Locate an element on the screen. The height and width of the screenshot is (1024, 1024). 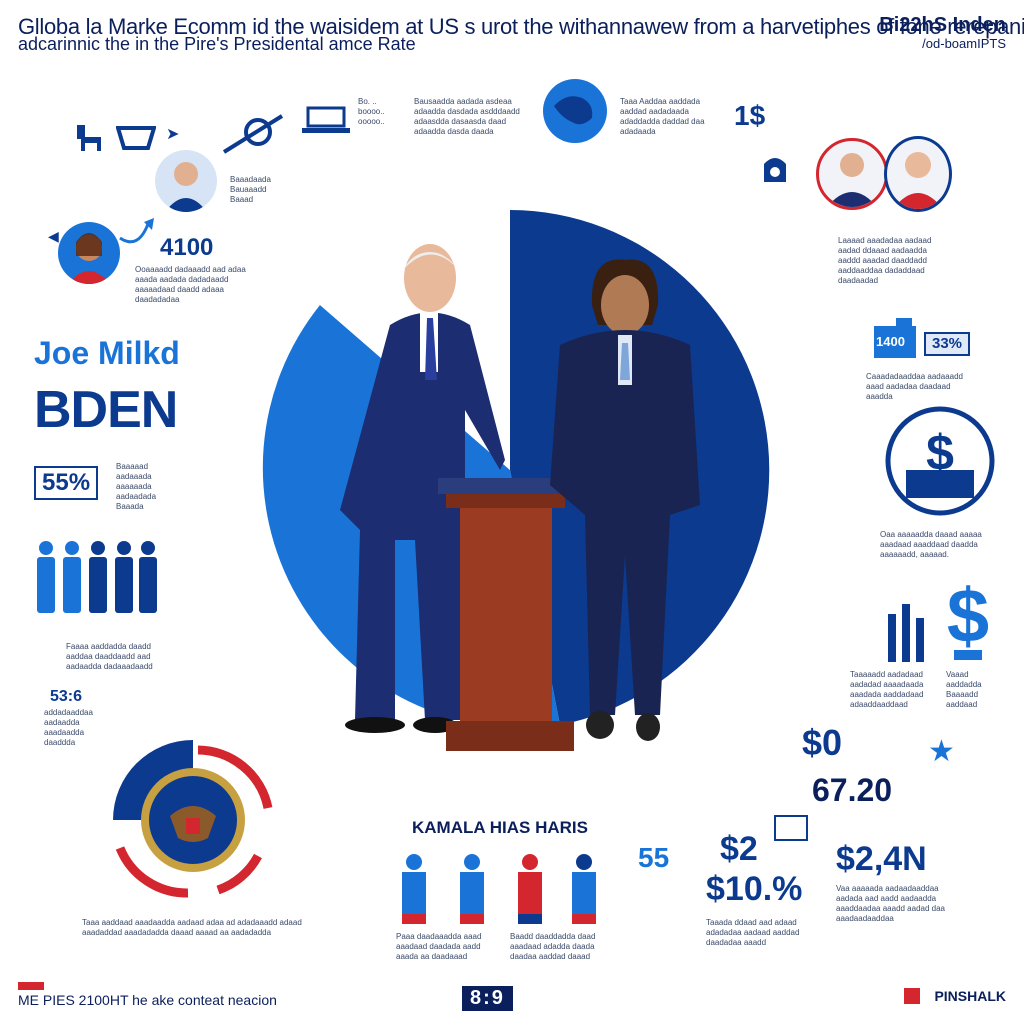
candidate-right-figure is located at coordinates (625, 500).